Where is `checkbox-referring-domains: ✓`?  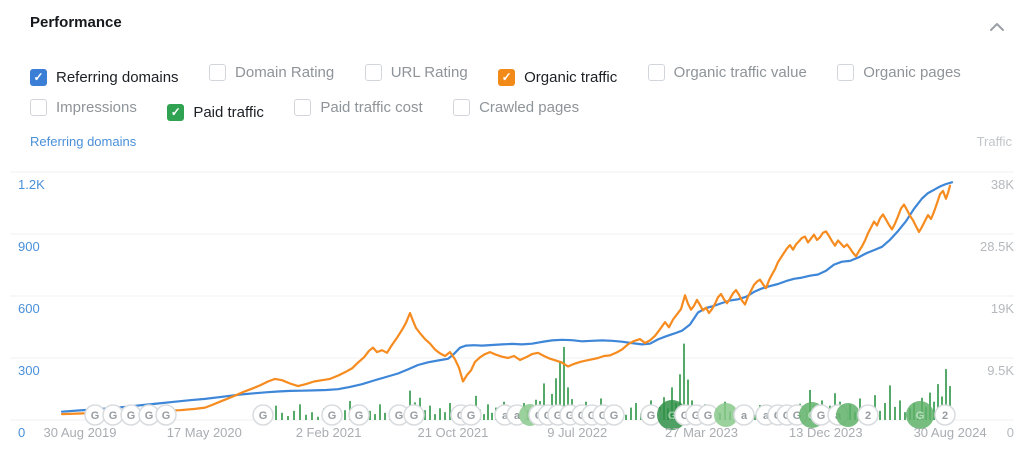
checkbox-referring-domains: ✓ is located at coordinates (38, 77).